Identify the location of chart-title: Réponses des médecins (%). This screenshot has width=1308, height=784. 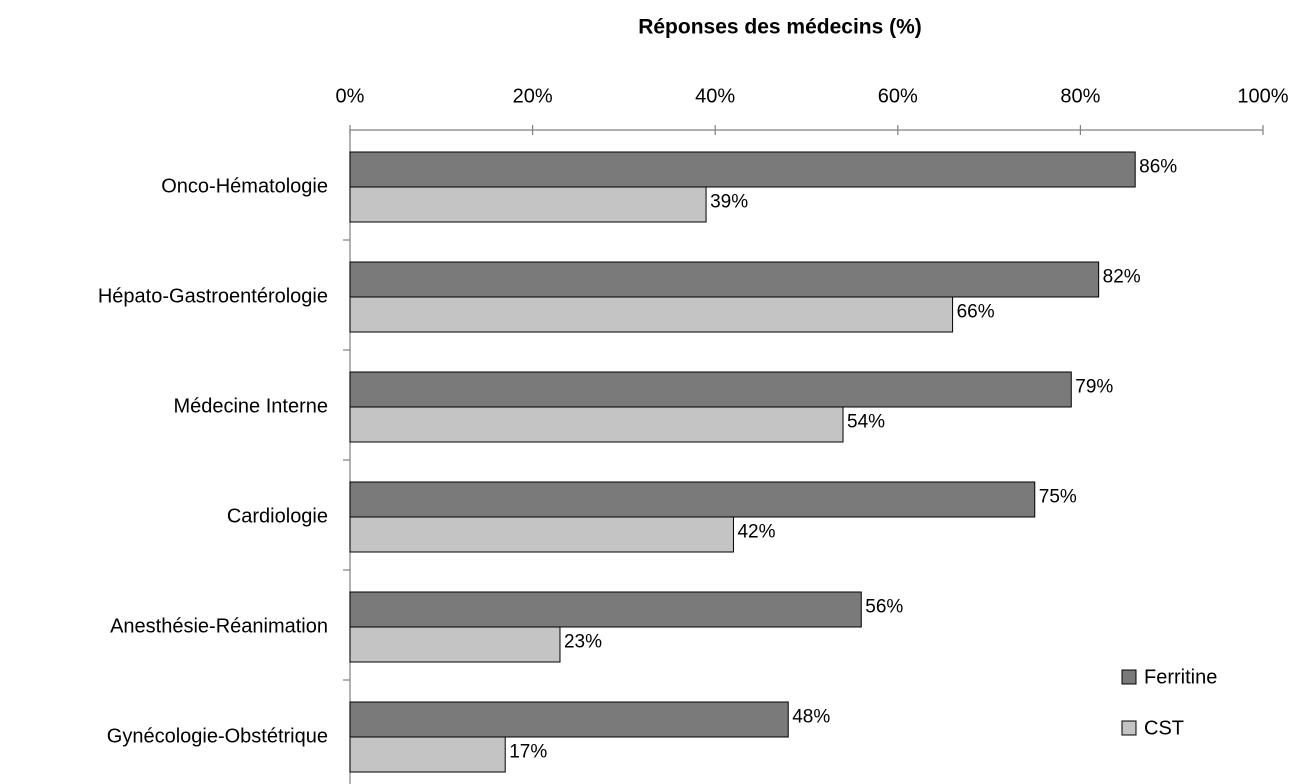
(780, 27).